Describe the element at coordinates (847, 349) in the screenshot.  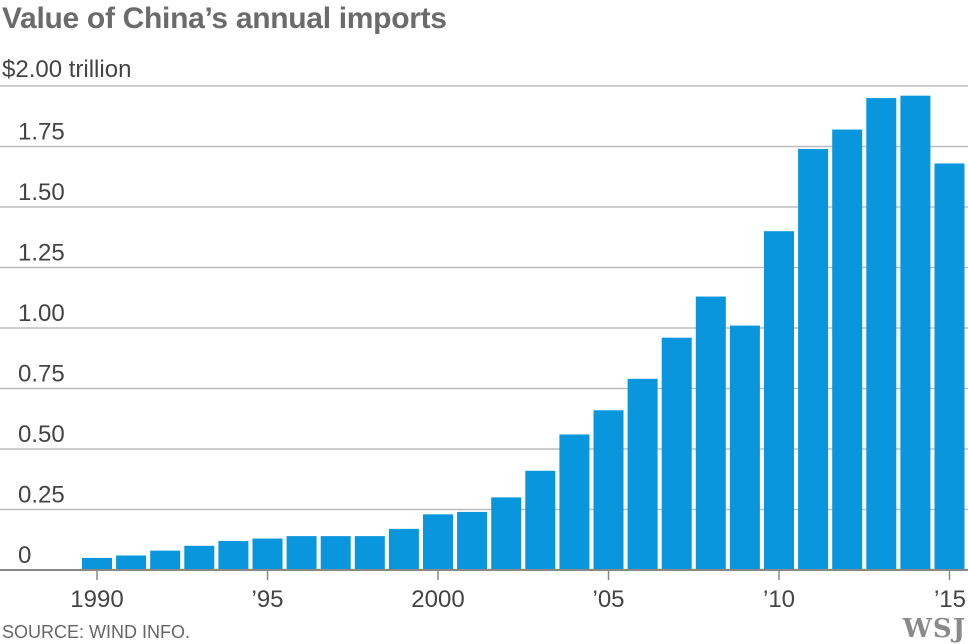
I see `bar-2012` at that location.